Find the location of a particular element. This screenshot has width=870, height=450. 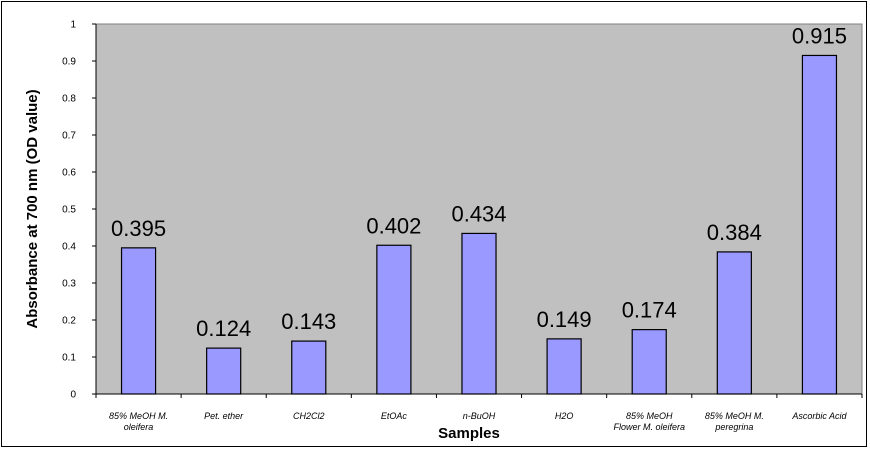

x-tick-label: 85% MeOH is located at coordinates (649, 416).